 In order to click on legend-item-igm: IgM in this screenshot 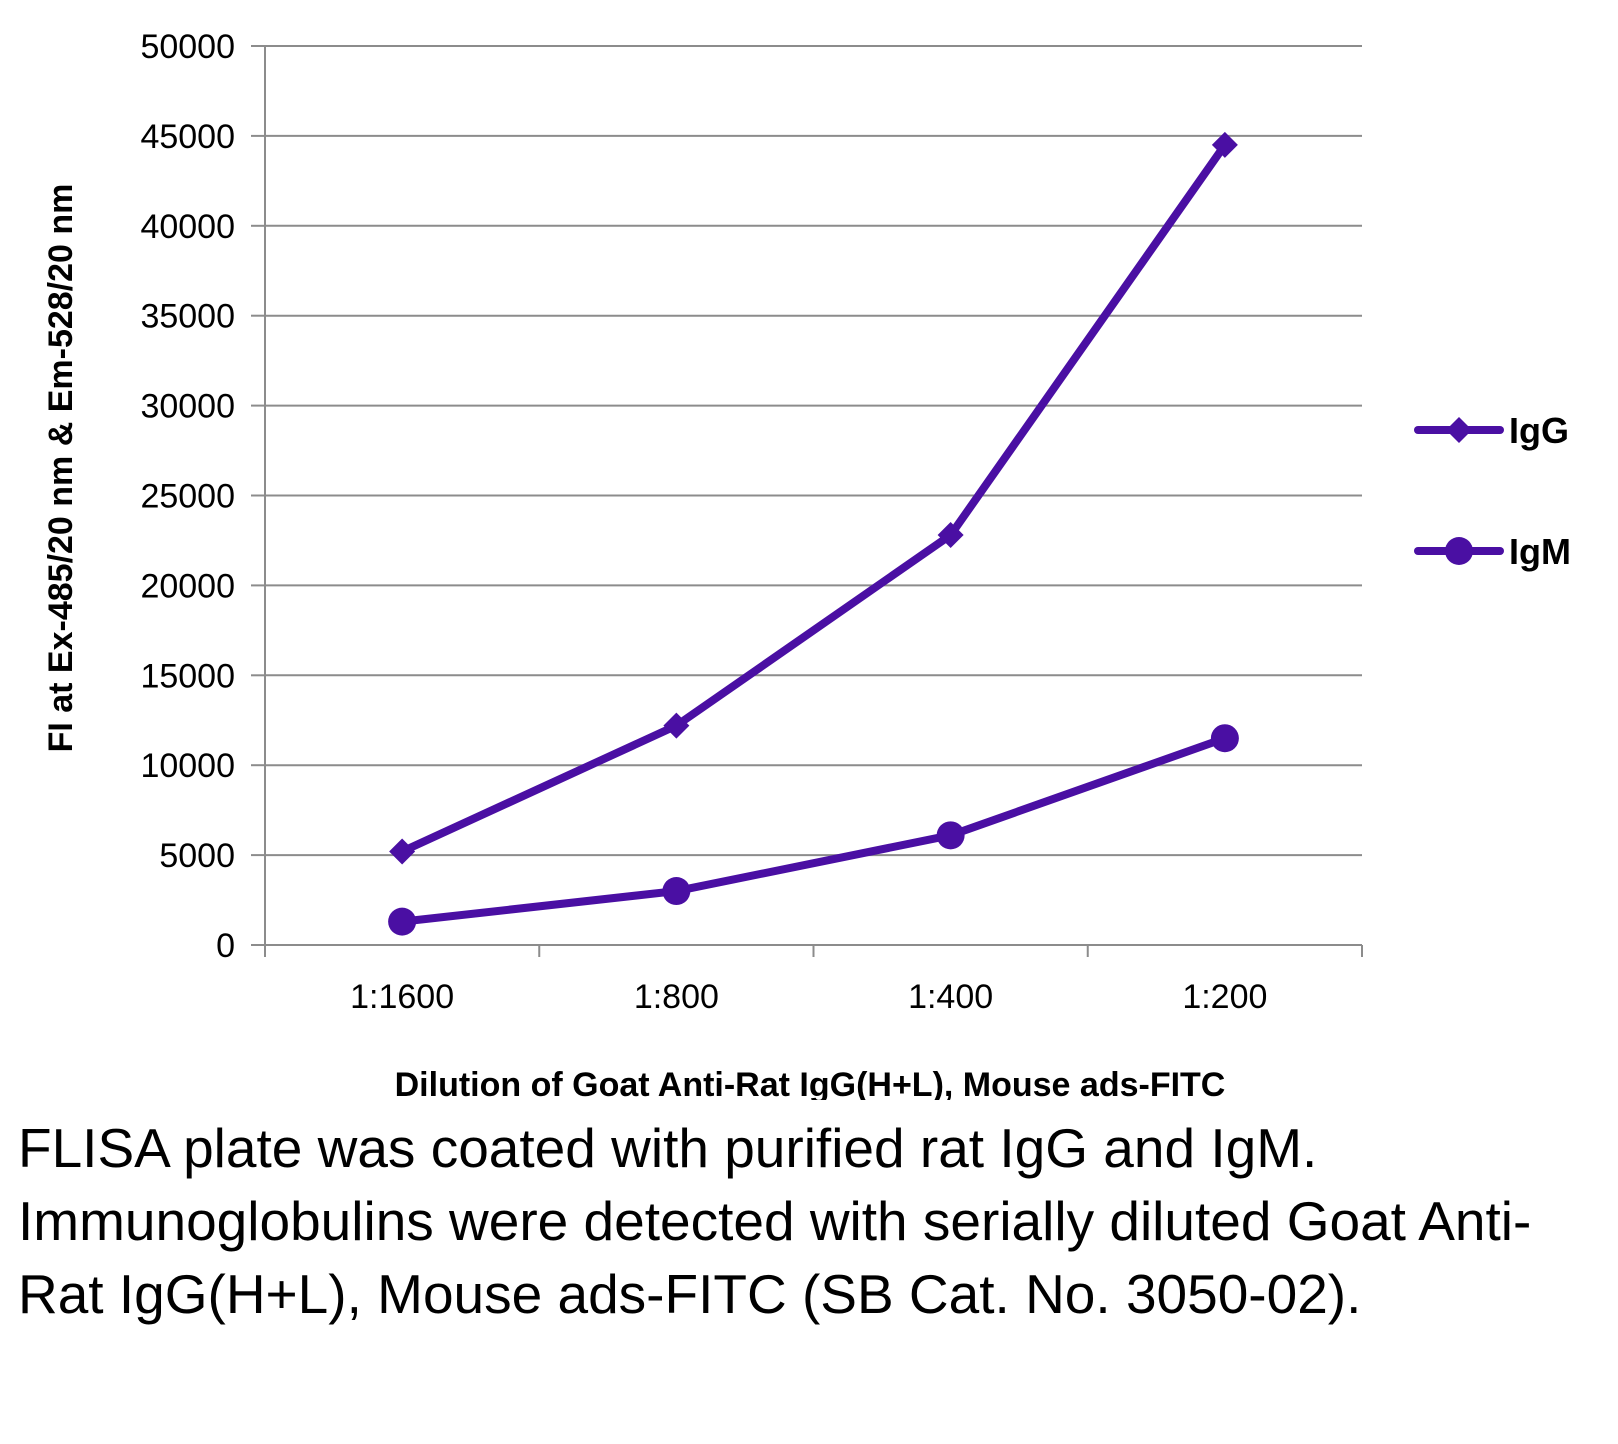, I will do `click(1492, 551)`.